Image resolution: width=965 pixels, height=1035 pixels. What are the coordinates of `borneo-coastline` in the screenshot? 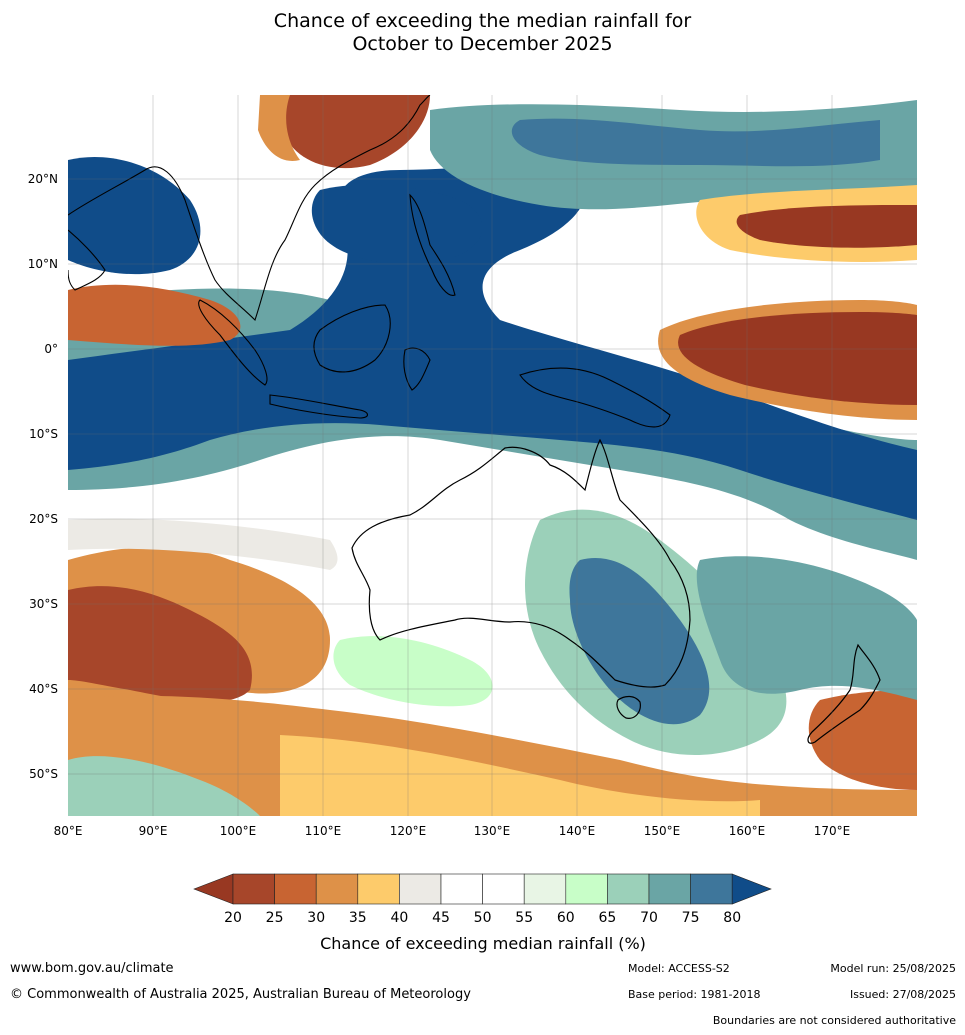 It's located at (352, 338).